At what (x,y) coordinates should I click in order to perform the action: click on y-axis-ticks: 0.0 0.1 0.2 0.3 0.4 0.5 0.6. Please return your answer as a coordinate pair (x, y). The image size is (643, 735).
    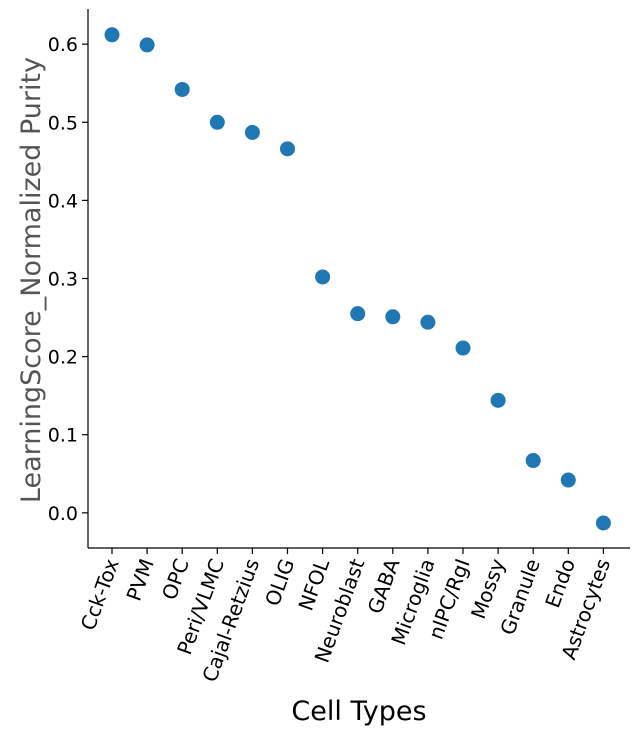
    Looking at the image, I should click on (68, 279).